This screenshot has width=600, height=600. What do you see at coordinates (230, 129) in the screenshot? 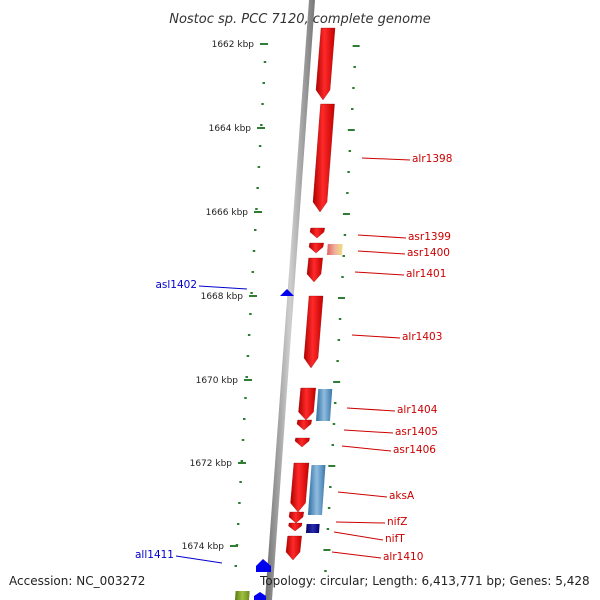
I see `tick-label: 1664 kbp` at bounding box center [230, 129].